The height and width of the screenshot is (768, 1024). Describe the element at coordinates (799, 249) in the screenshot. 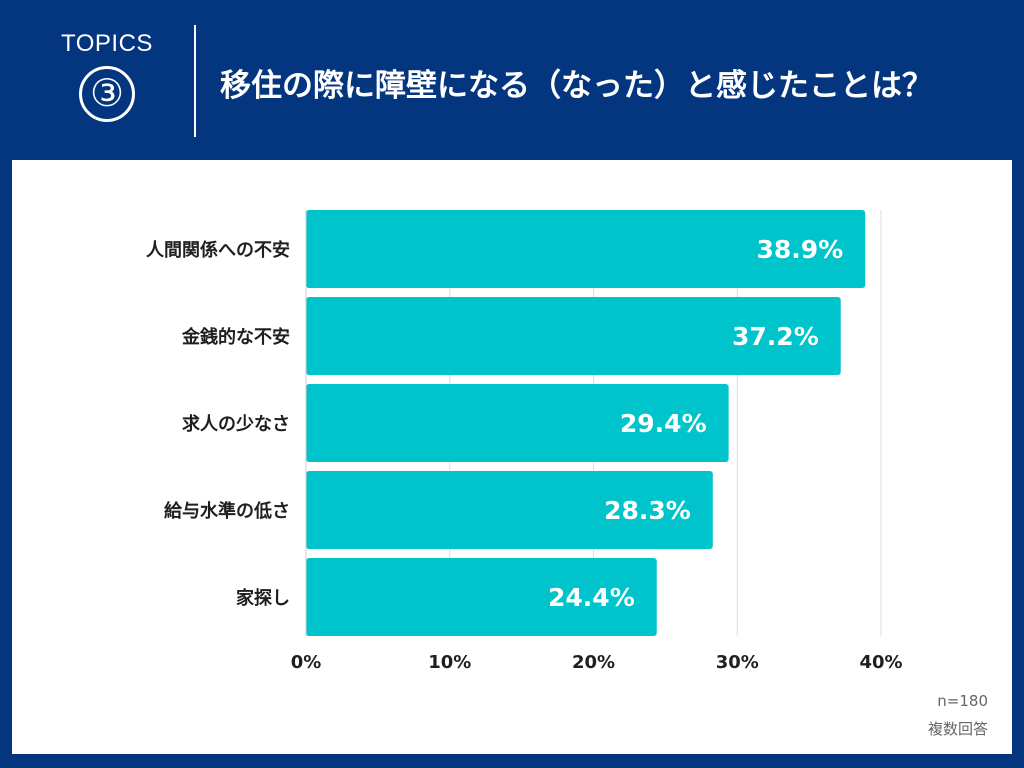

I see `value-label-0: 38.9%` at that location.